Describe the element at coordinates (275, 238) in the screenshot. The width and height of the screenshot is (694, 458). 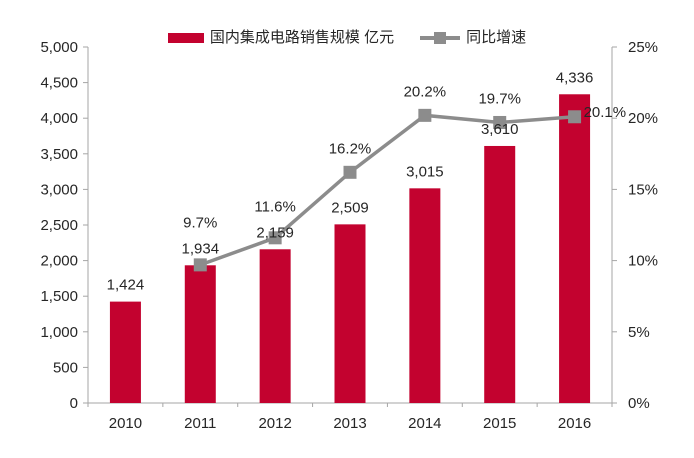
I see `growth-marker-2012` at that location.